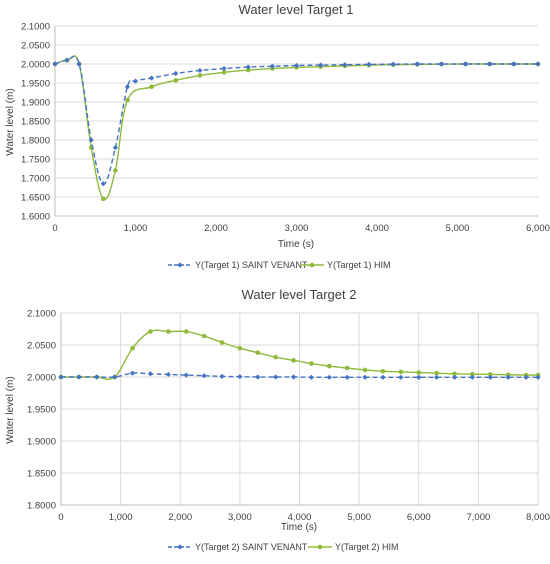 Image resolution: width=550 pixels, height=564 pixels. I want to click on y-tick-label: 1.8500, so click(35, 122).